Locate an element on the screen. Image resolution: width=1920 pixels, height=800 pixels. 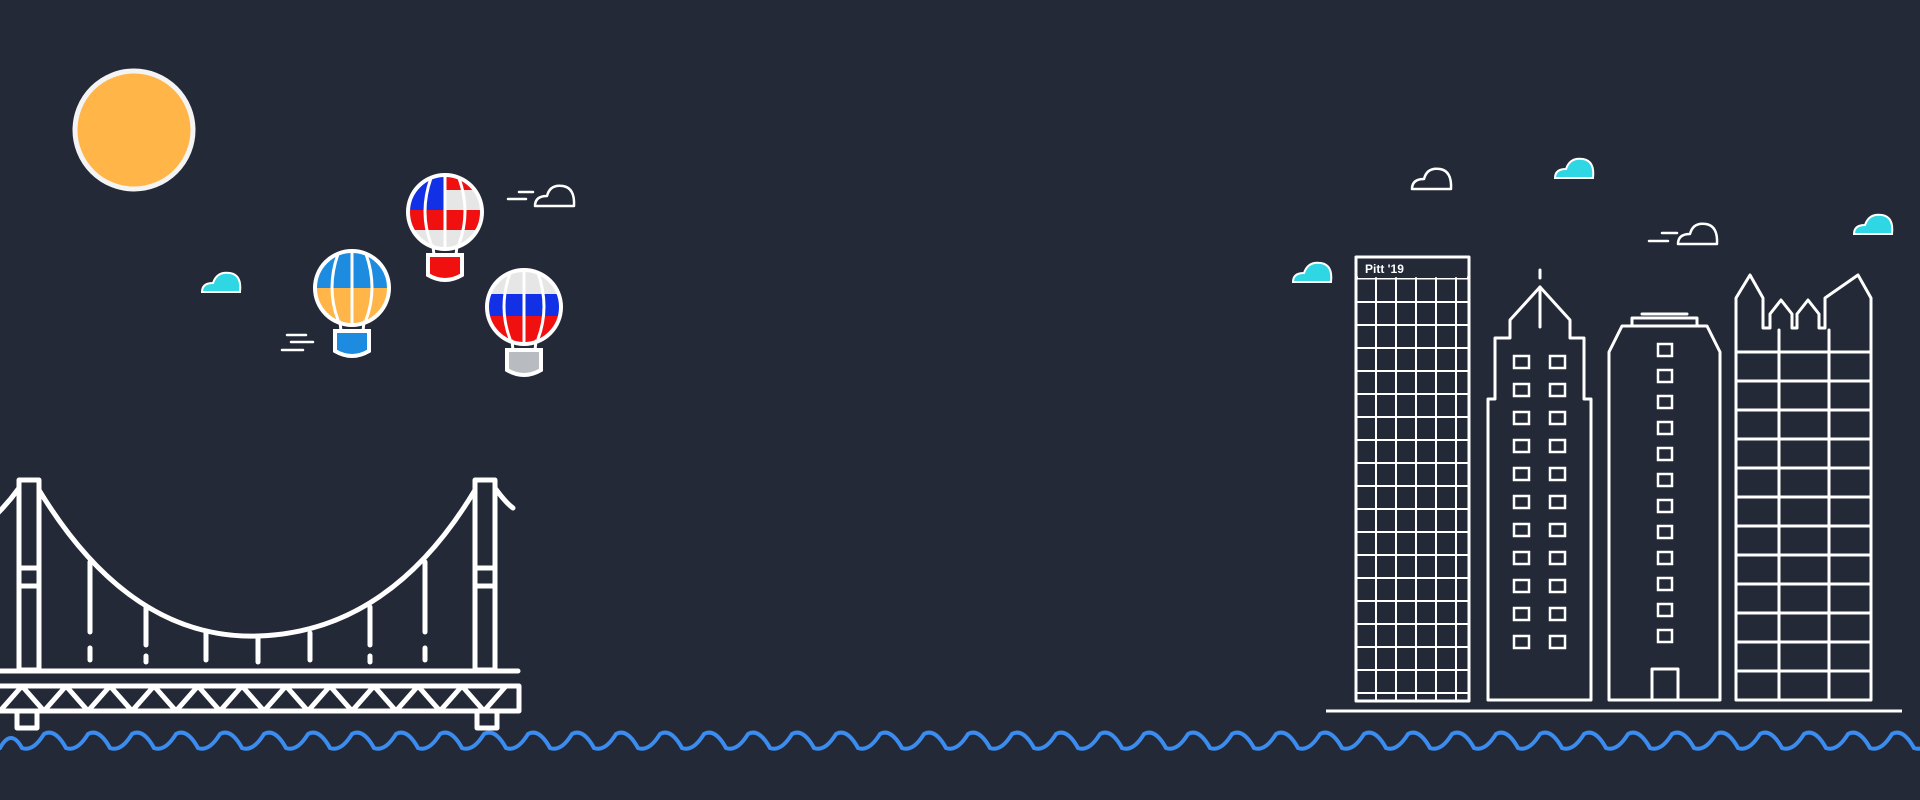
sun-icon is located at coordinates (134, 130).